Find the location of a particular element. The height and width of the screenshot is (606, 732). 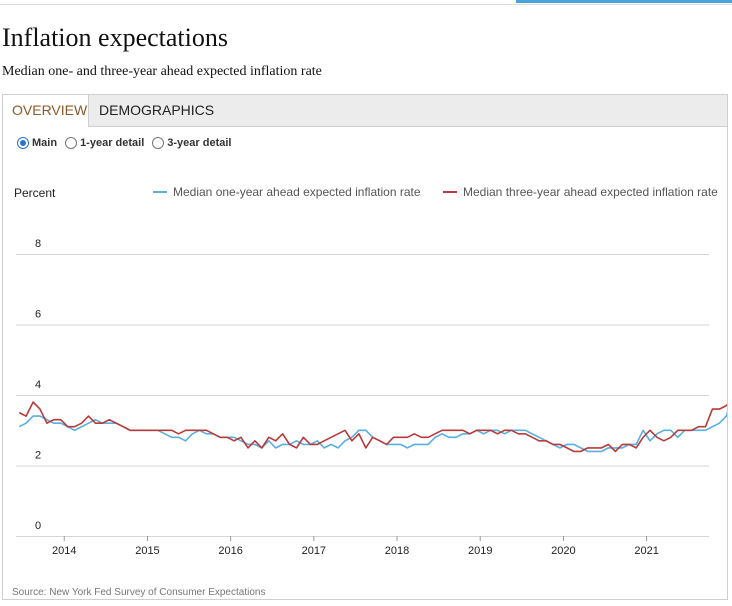

x-tick-label: 2015 is located at coordinates (147, 551).